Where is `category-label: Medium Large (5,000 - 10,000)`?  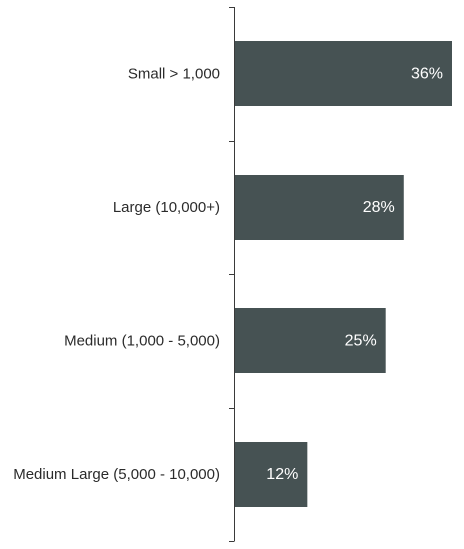
category-label: Medium Large (5,000 - 10,000) is located at coordinates (116, 474).